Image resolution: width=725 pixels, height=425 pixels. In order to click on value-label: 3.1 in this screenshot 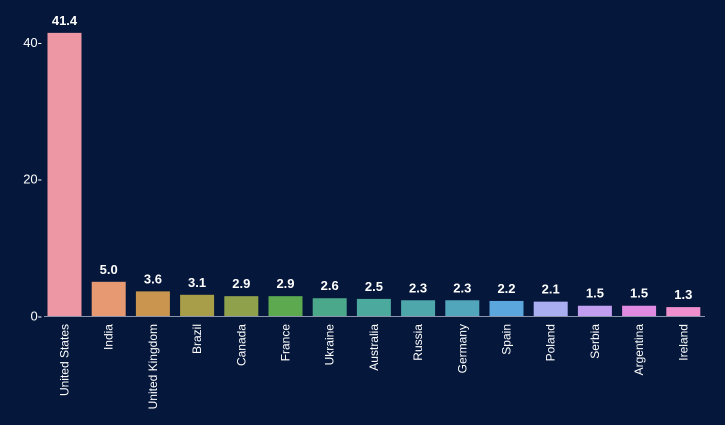, I will do `click(197, 282)`.